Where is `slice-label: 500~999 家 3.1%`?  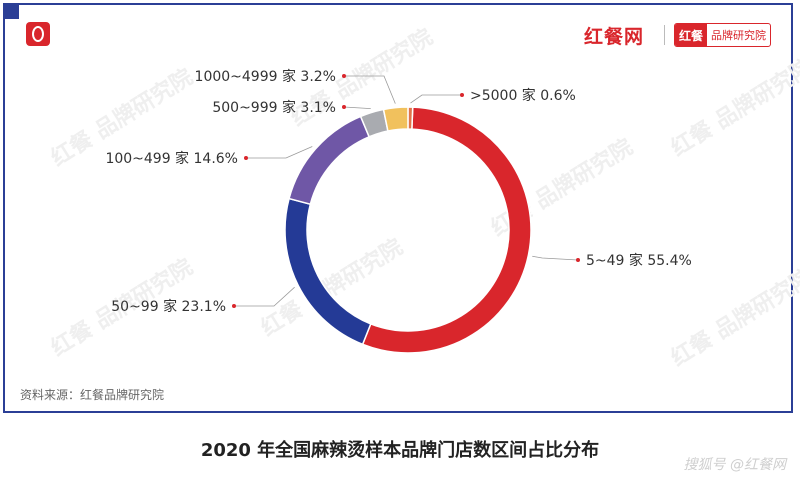
slice-label: 500~999 家 3.1% is located at coordinates (274, 107).